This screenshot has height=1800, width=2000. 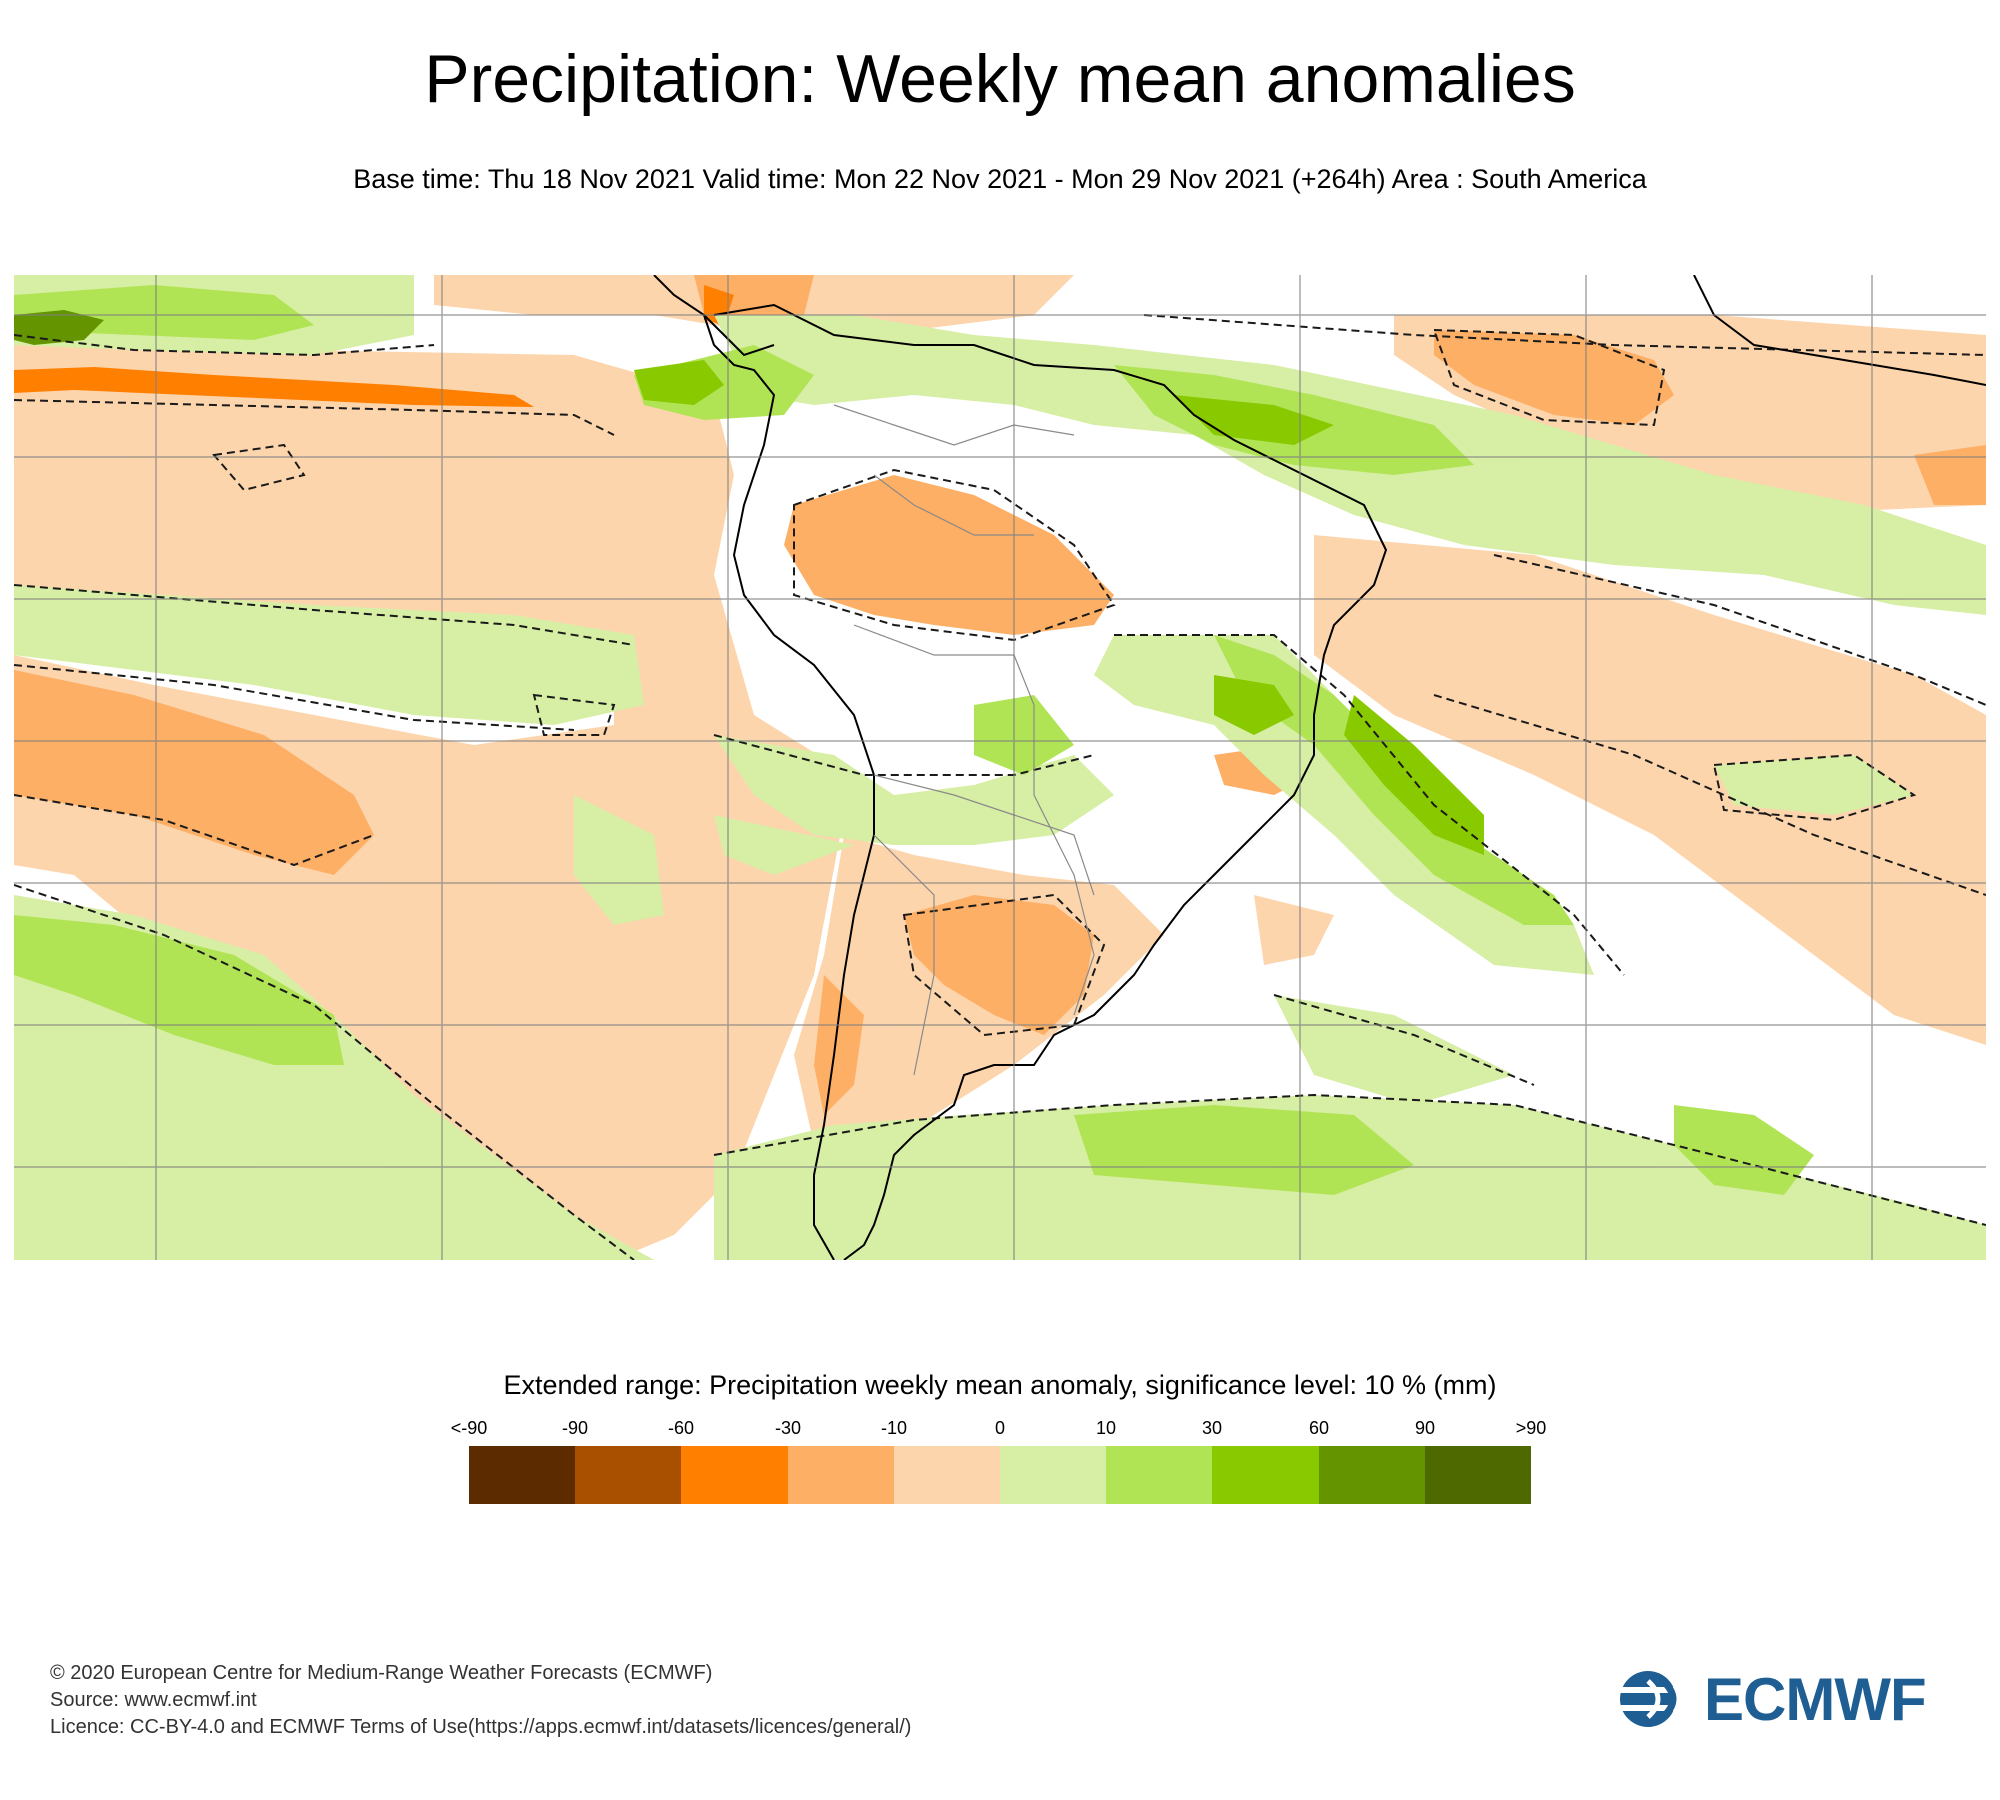 I want to click on legend-tick: 60, so click(x=1319, y=1428).